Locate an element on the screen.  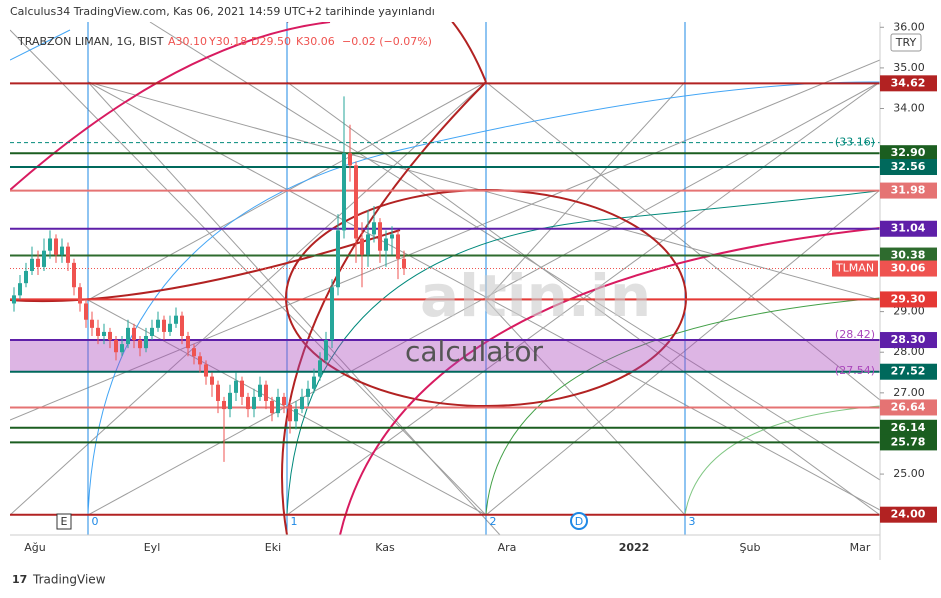
currency: TRY is located at coordinates (906, 42).